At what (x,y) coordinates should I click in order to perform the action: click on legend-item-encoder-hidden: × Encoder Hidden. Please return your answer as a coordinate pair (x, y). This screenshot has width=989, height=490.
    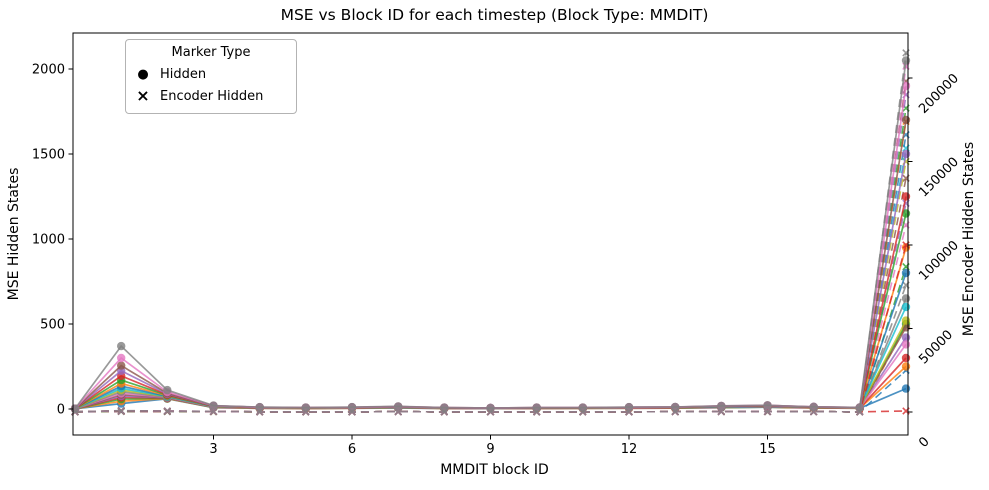
    Looking at the image, I should click on (211, 96).